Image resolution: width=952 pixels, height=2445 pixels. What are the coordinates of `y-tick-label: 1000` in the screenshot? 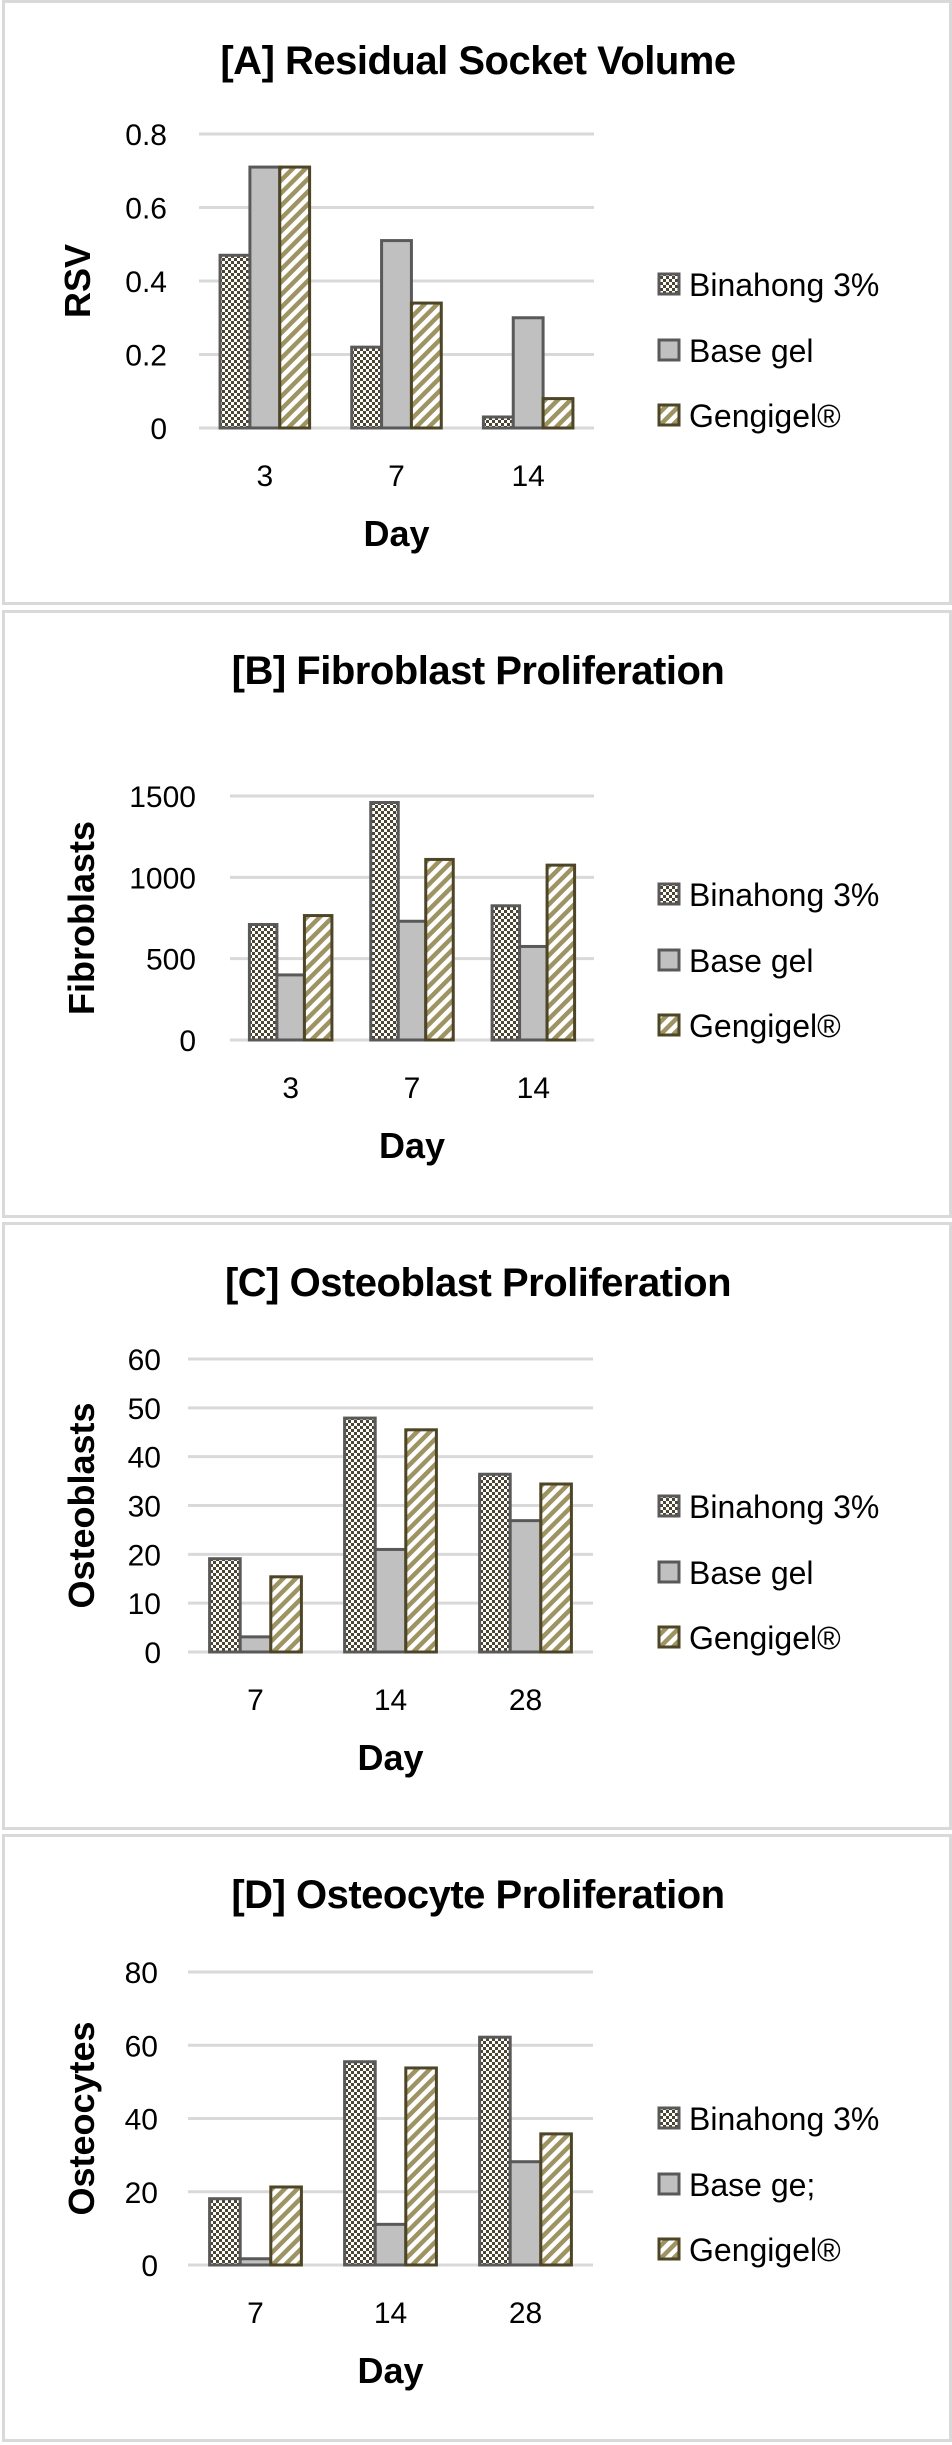 It's located at (162, 878).